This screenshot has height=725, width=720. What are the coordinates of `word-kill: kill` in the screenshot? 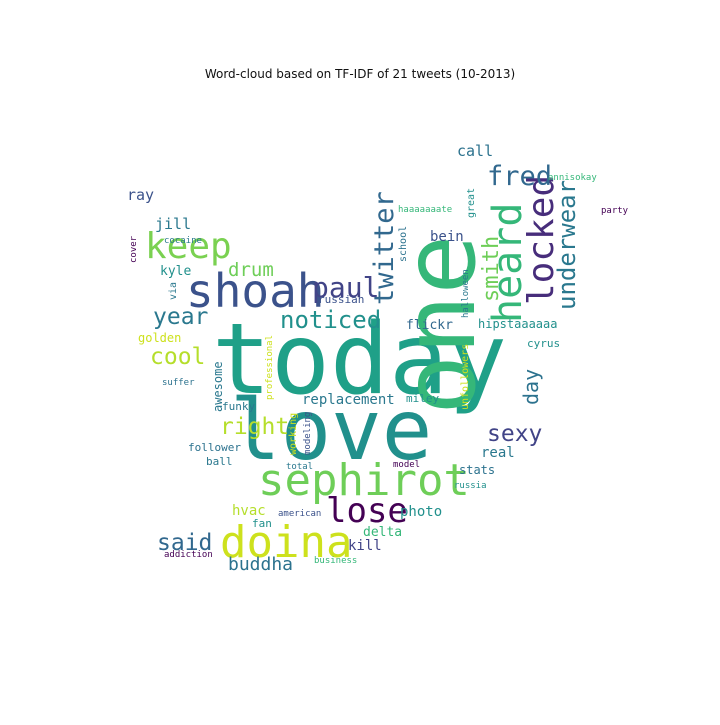 It's located at (365, 546).